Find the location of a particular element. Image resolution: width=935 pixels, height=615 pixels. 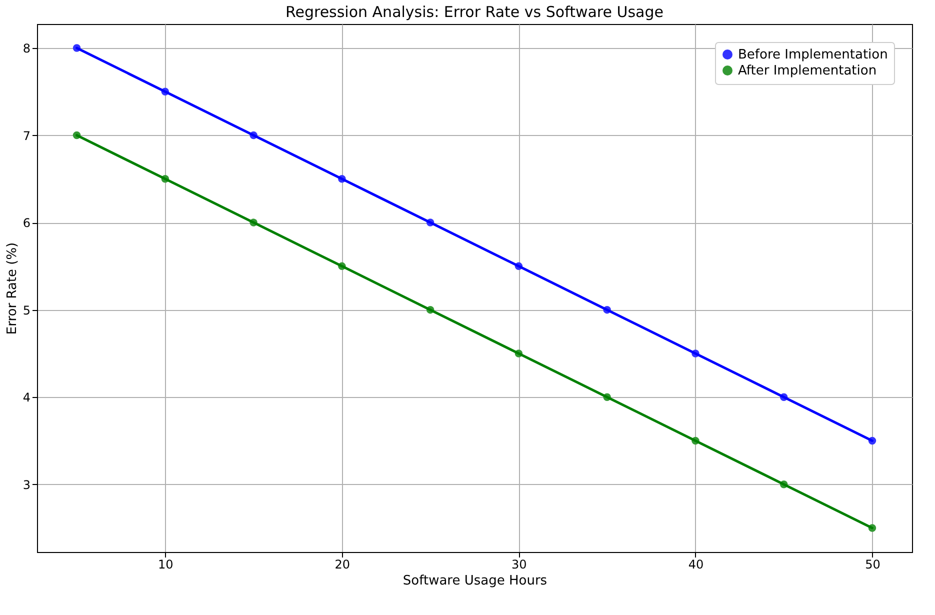

y-tick-label: 4 is located at coordinates (26, 397).